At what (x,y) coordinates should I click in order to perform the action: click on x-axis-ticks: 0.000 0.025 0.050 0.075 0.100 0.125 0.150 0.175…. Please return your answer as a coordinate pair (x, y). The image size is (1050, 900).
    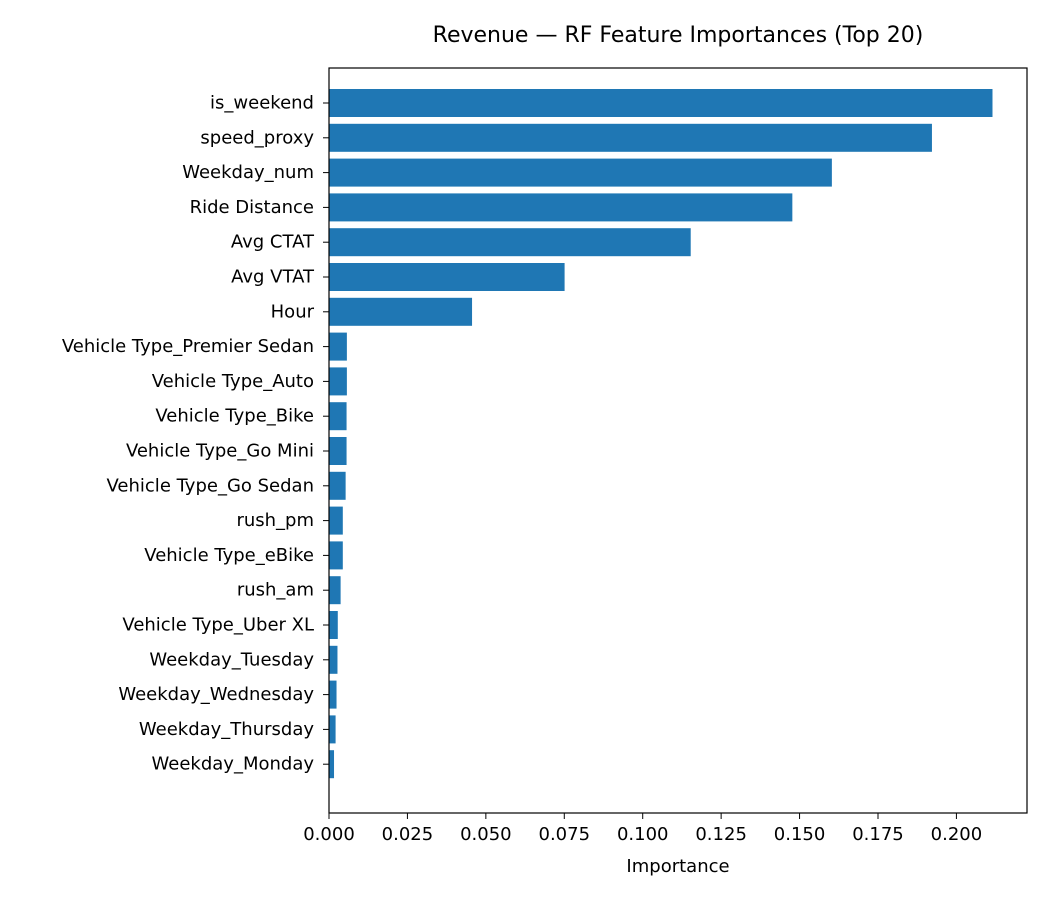
    Looking at the image, I should click on (642, 829).